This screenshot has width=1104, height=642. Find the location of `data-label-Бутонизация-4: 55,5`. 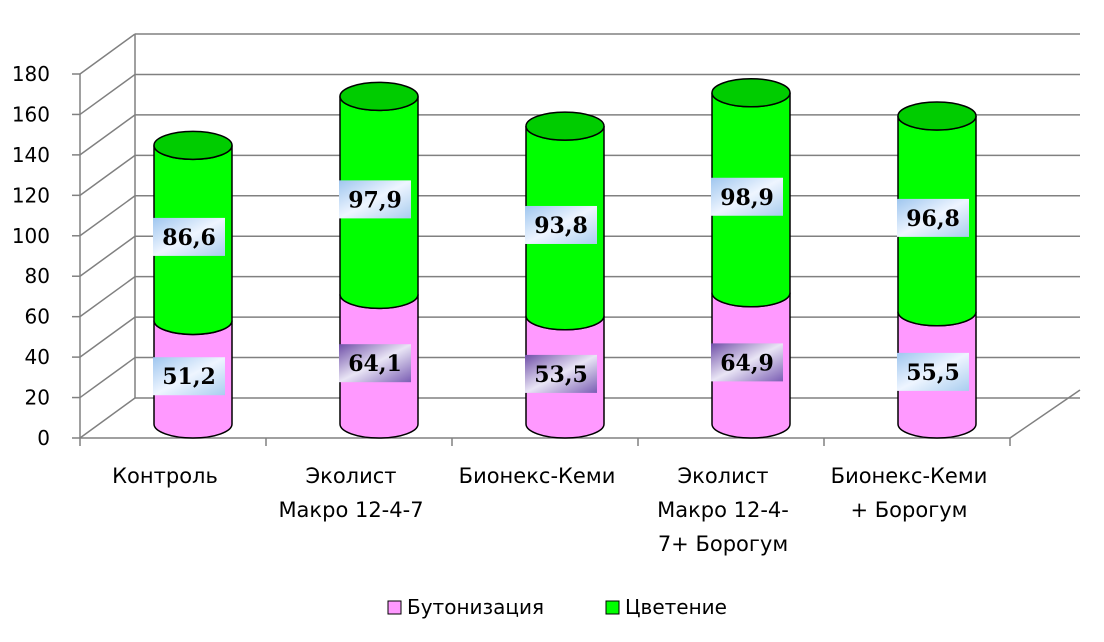

data-label-Бутонизация-4: 55,5 is located at coordinates (933, 373).